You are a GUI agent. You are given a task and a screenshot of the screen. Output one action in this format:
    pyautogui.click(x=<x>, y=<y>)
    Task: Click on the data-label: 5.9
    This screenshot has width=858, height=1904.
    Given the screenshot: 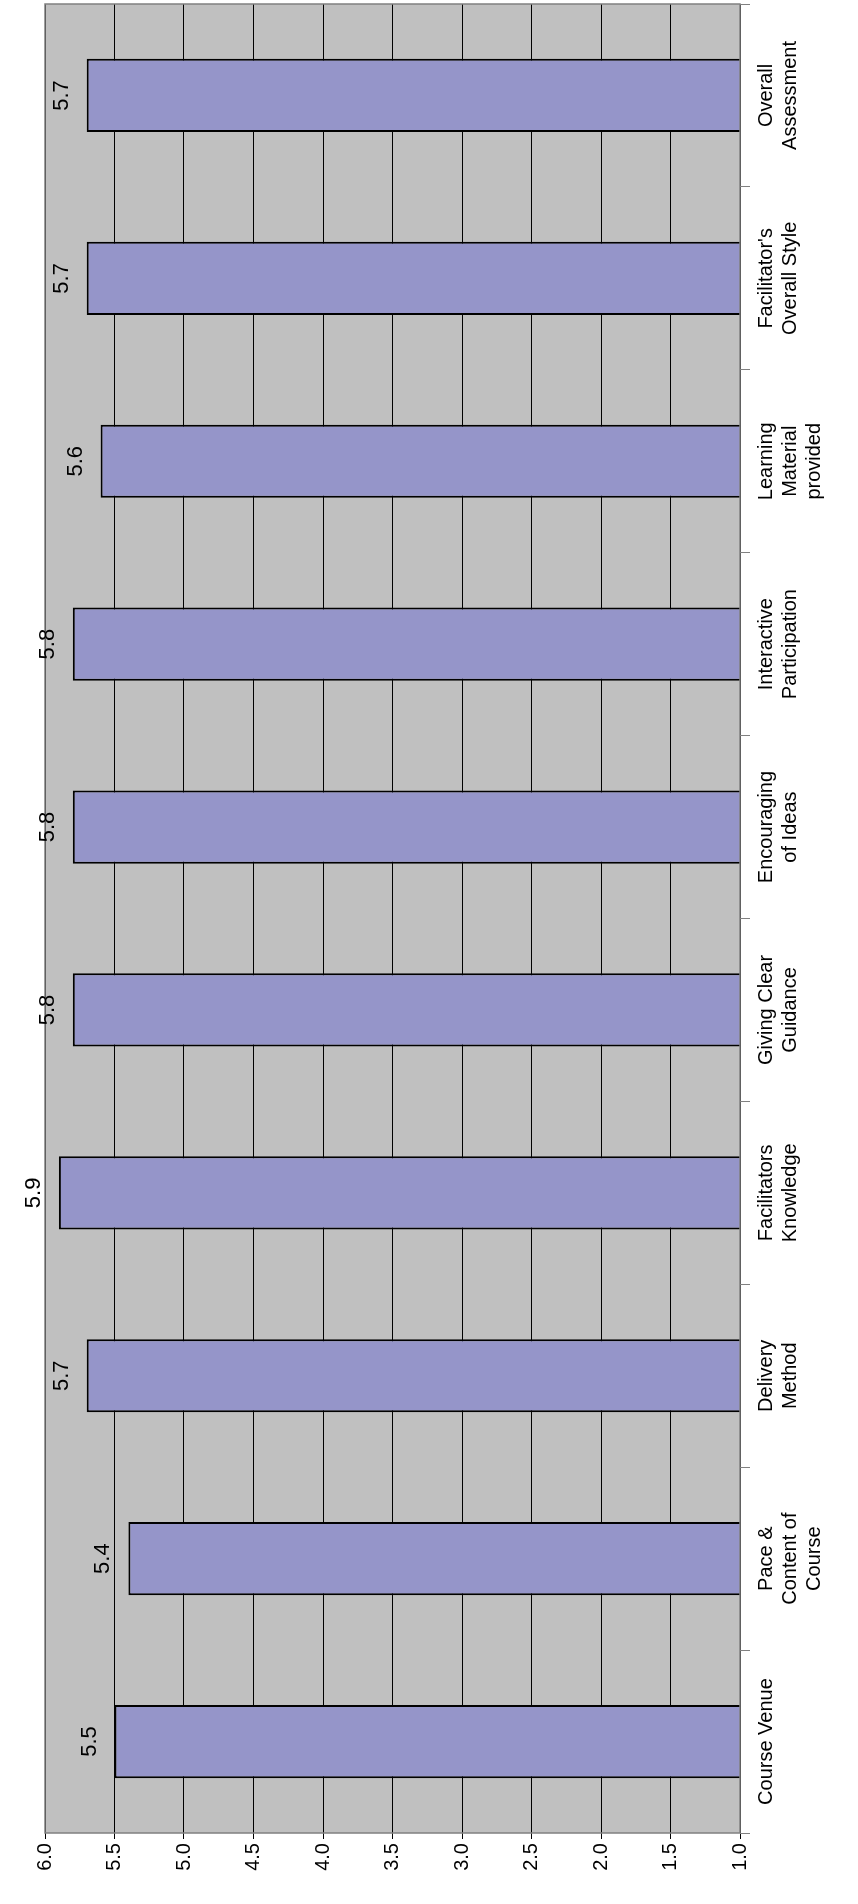 What is the action you would take?
    pyautogui.click(x=32, y=1193)
    